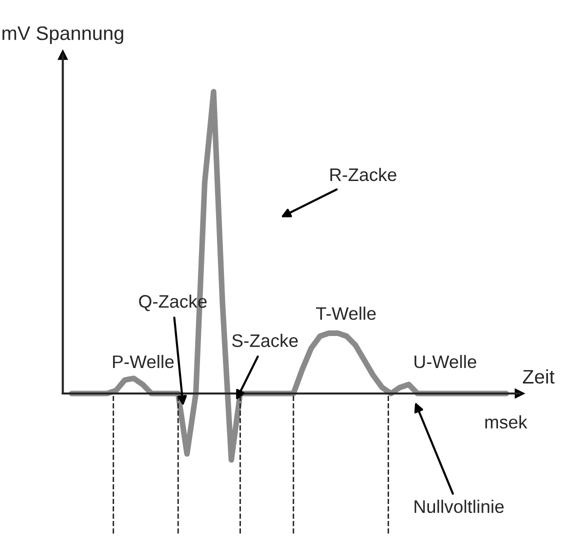  Describe the element at coordinates (459, 507) in the screenshot. I see `text: Nullvoltlinie` at that location.